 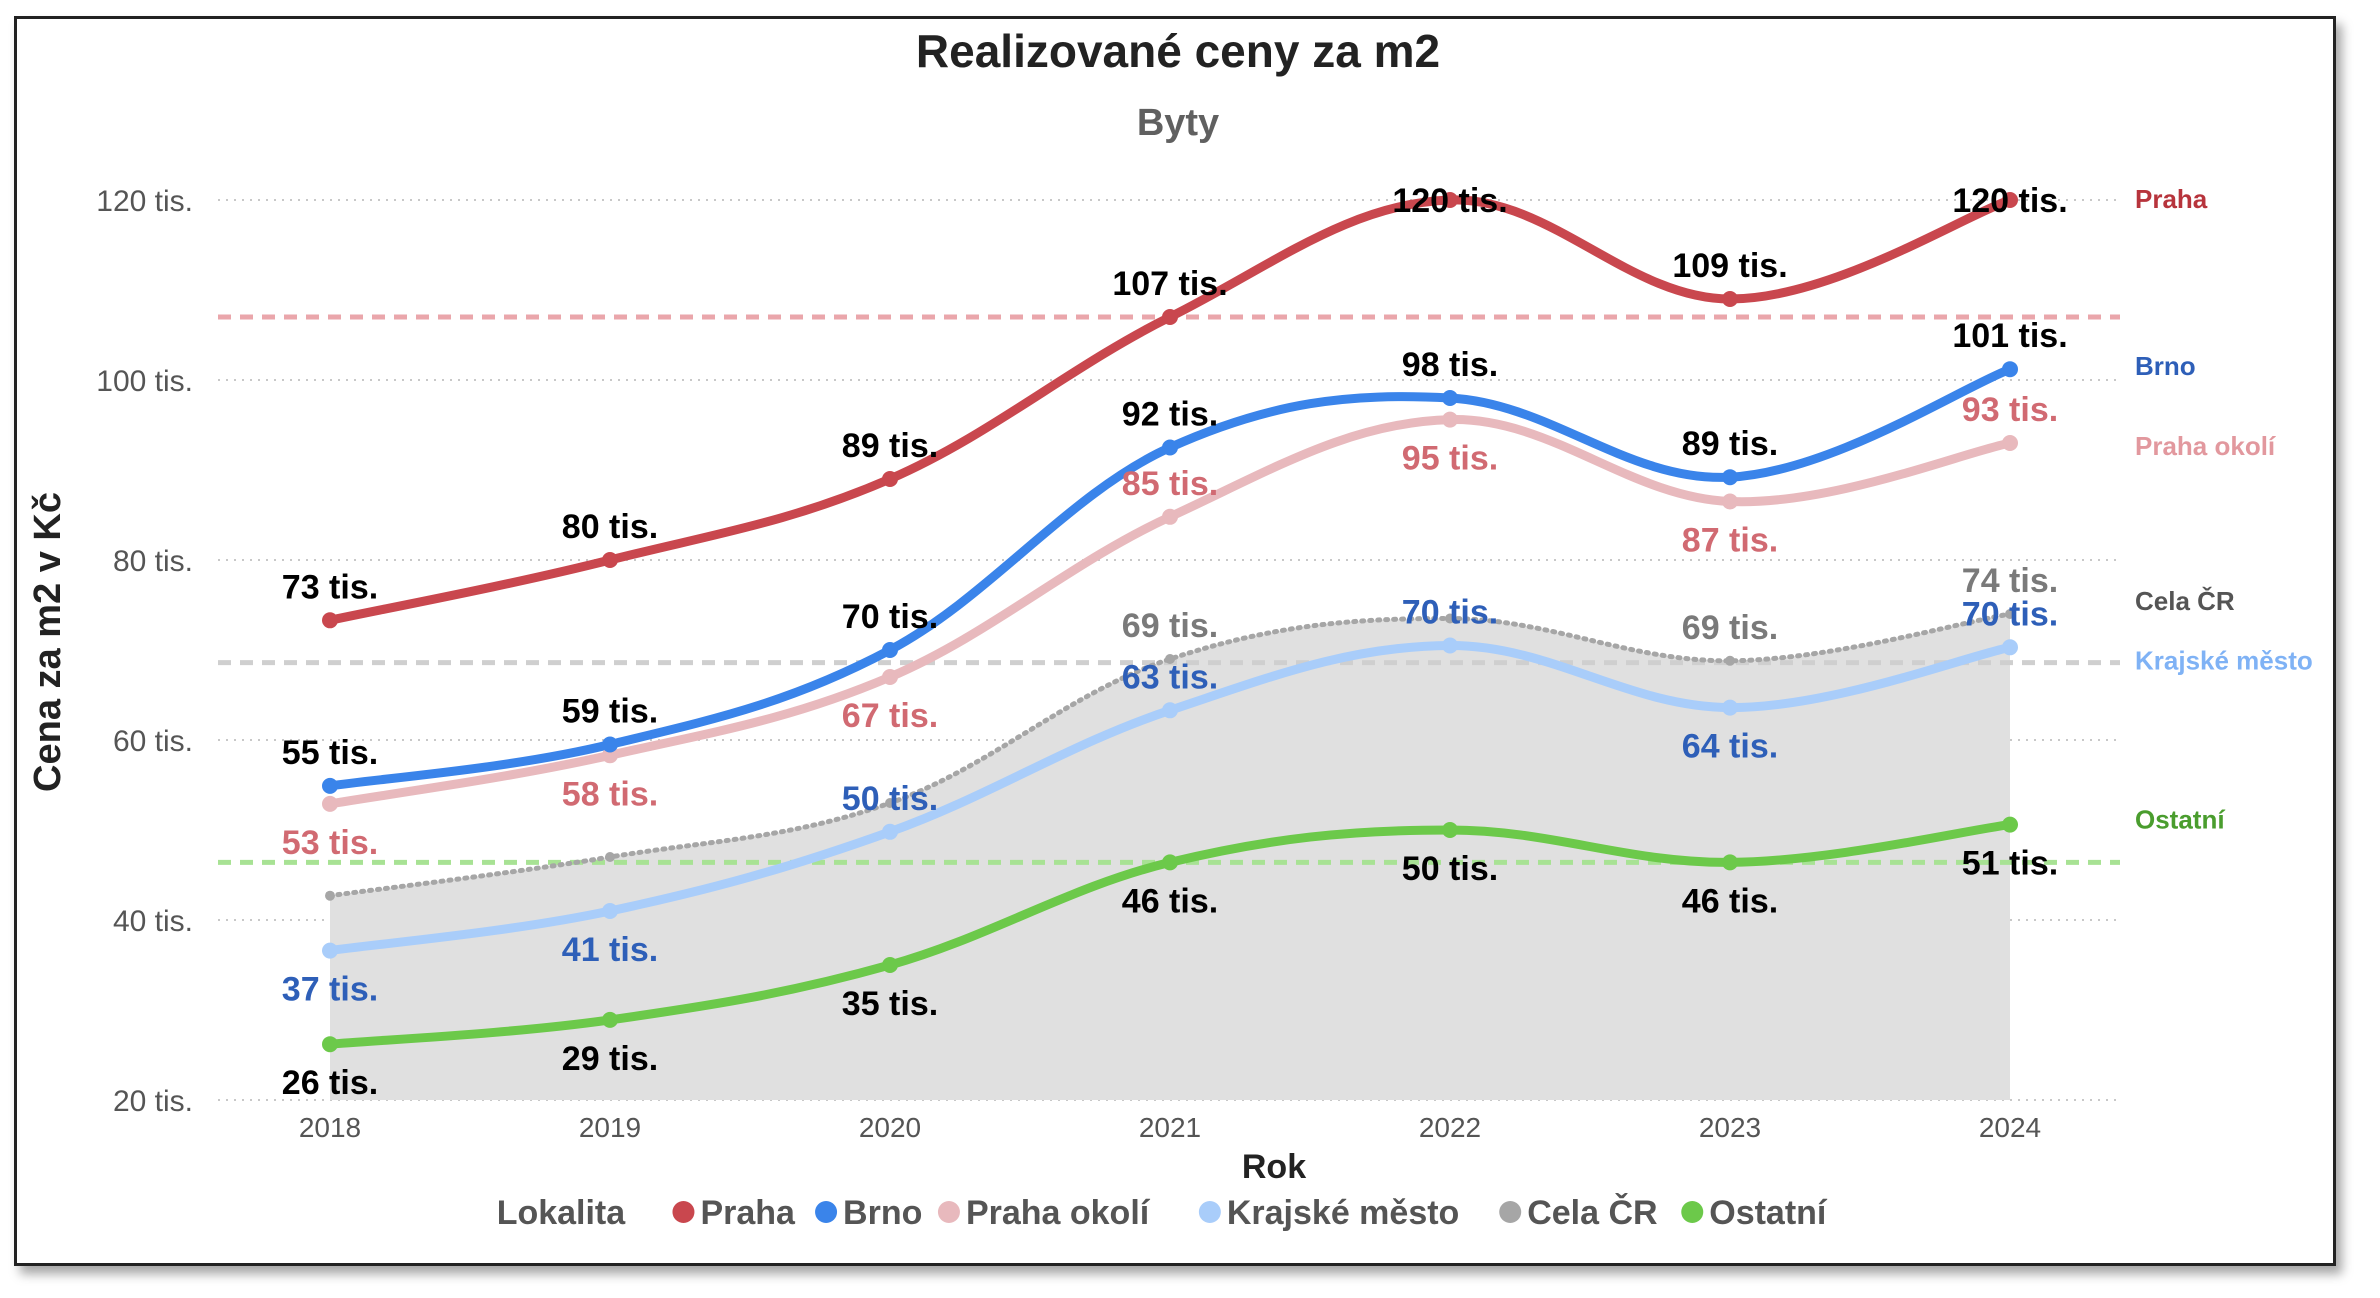 What do you see at coordinates (1730, 1127) in the screenshot?
I see `x-tick-label: 2023` at bounding box center [1730, 1127].